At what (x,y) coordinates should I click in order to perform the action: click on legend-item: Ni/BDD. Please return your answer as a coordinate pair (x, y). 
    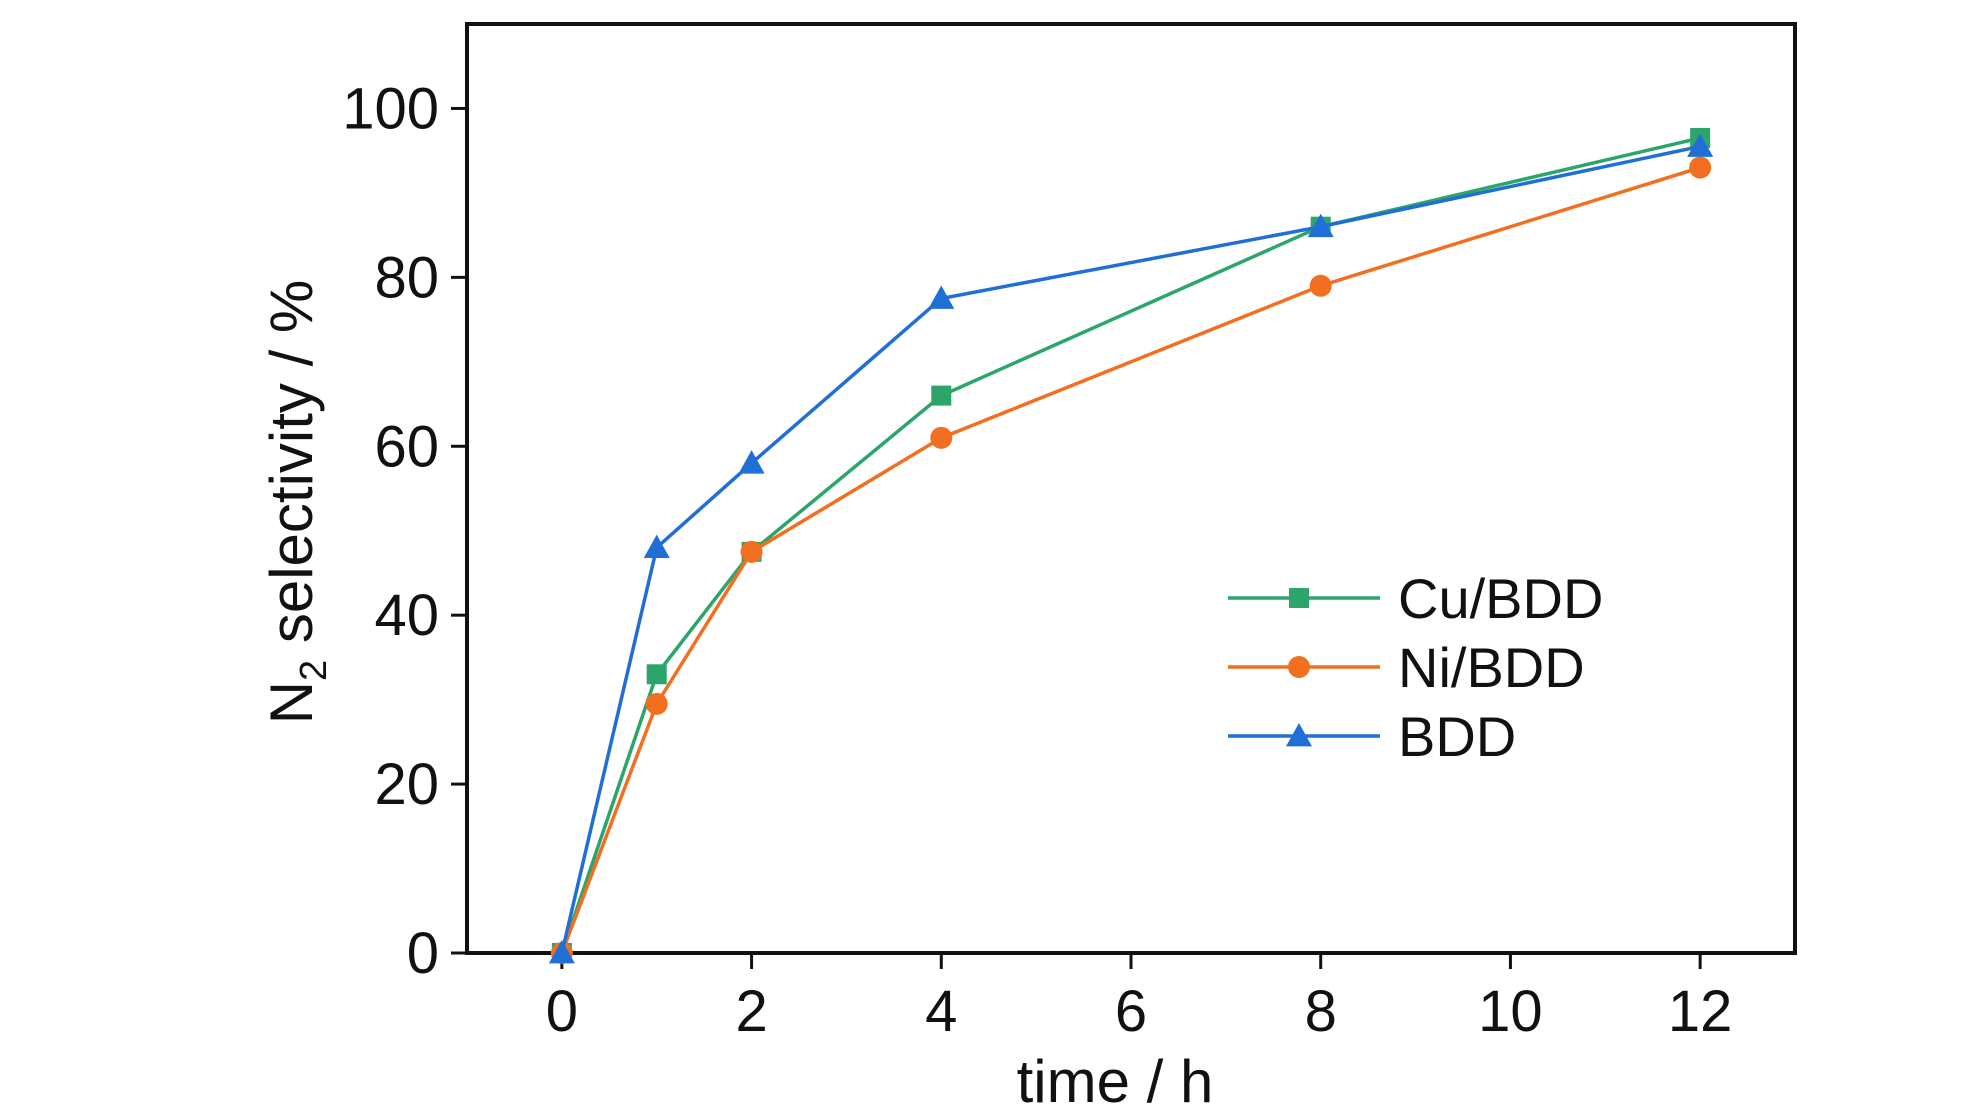
    Looking at the image, I should click on (1406, 667).